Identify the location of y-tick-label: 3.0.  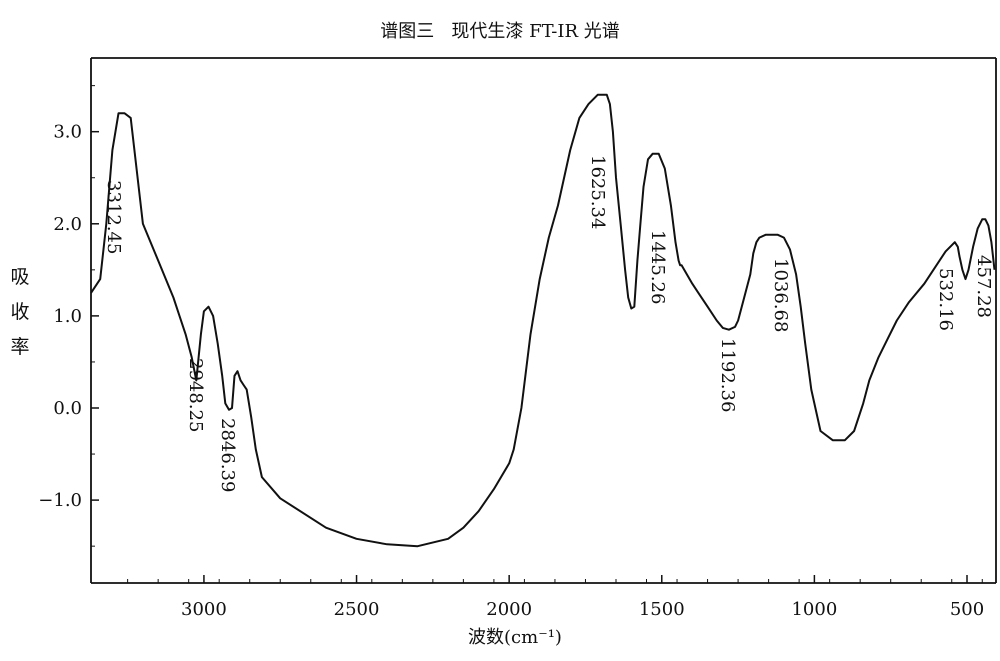
(67, 132).